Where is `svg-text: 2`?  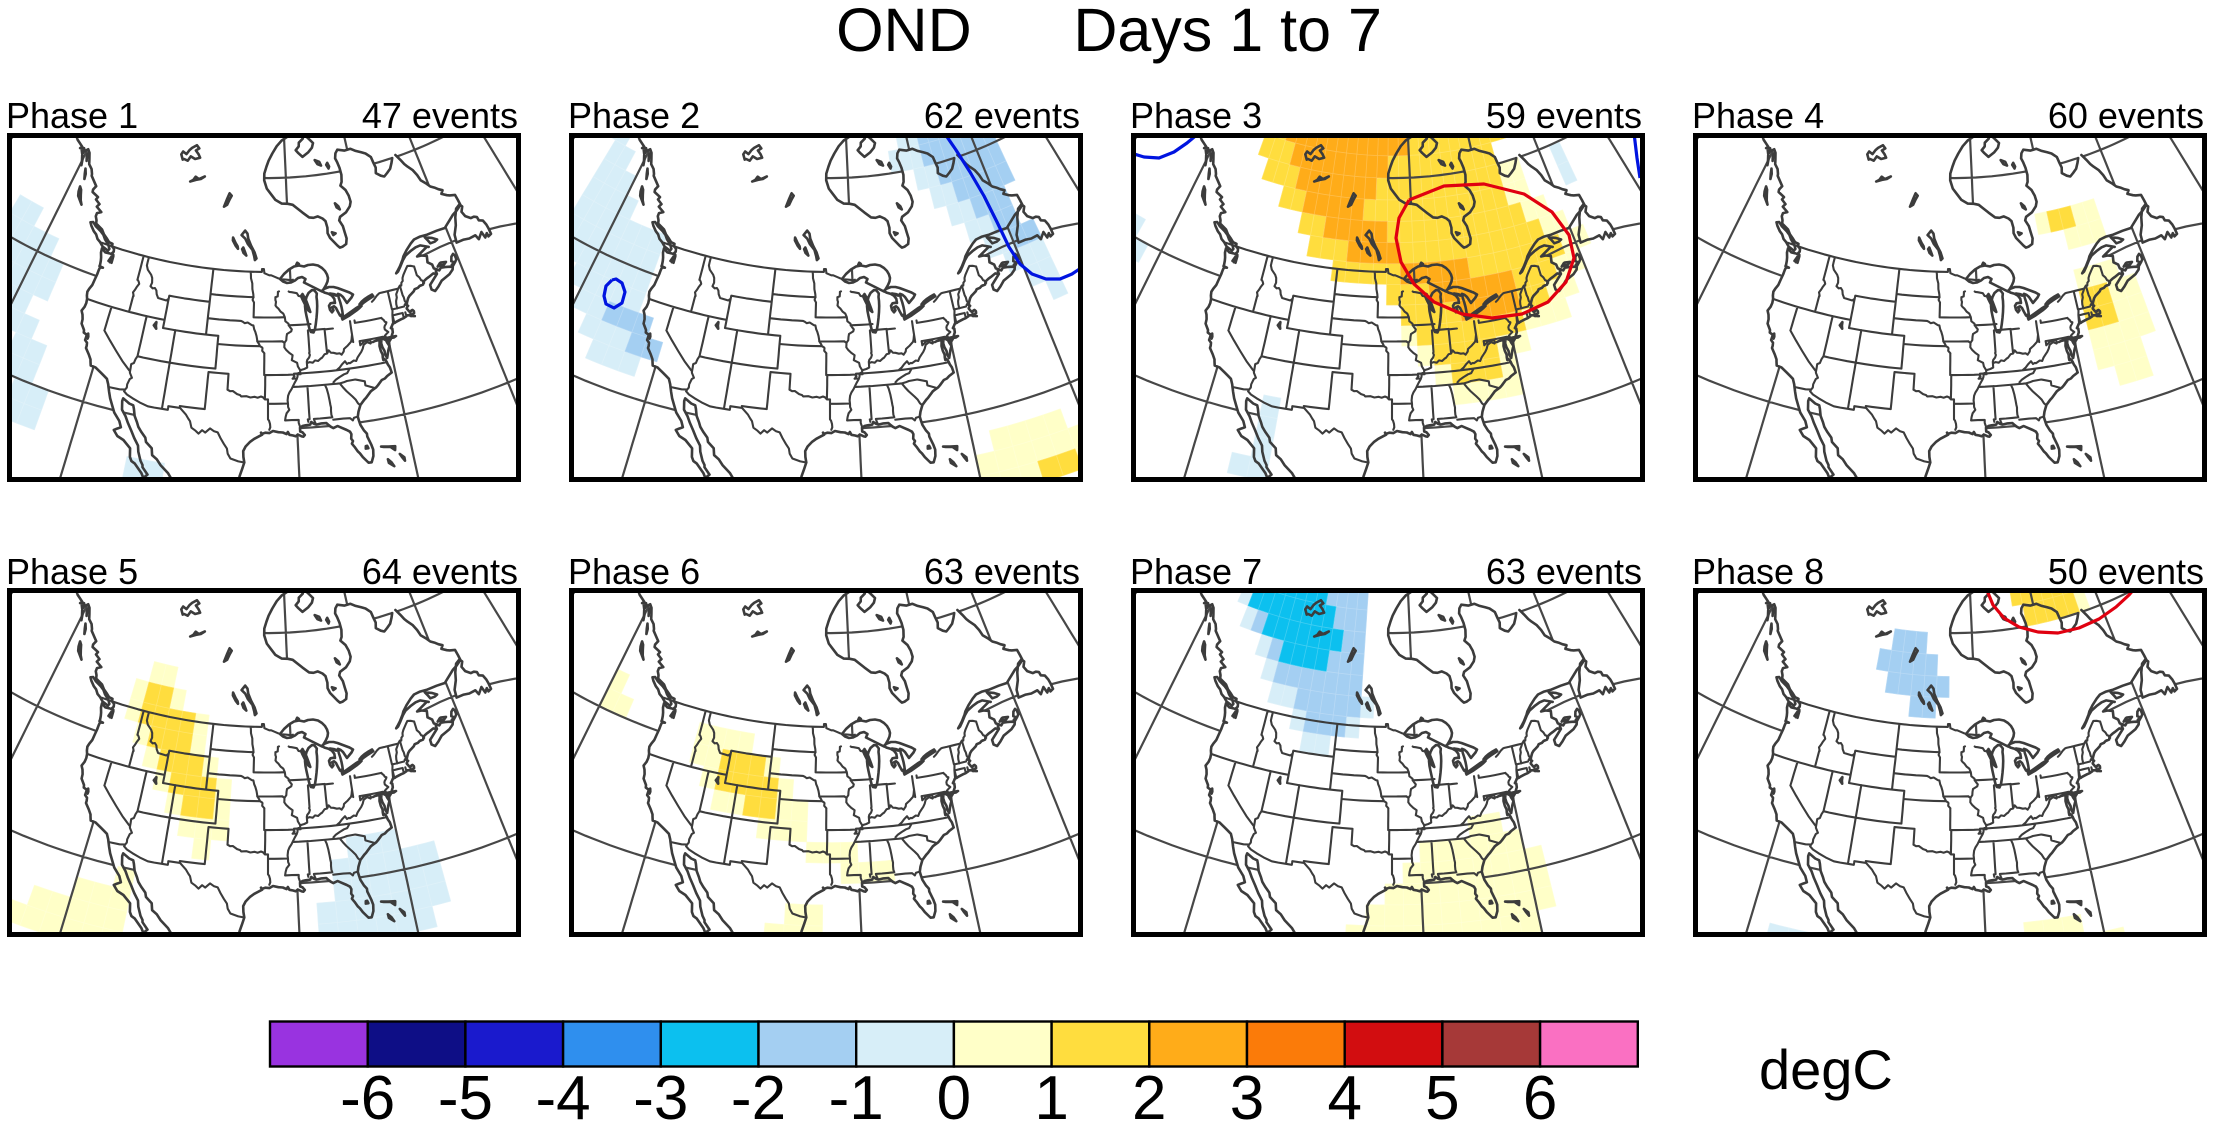 svg-text: 2 is located at coordinates (1149, 1093).